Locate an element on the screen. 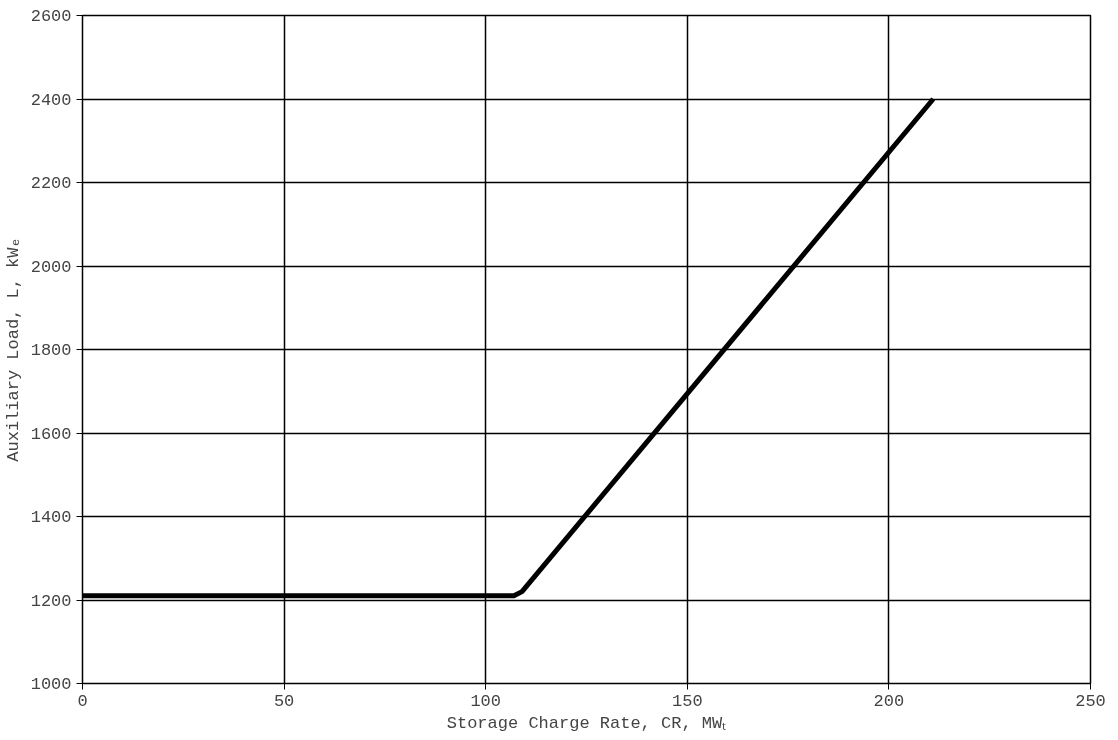  y-tick-label: 1400 is located at coordinates (51, 517).